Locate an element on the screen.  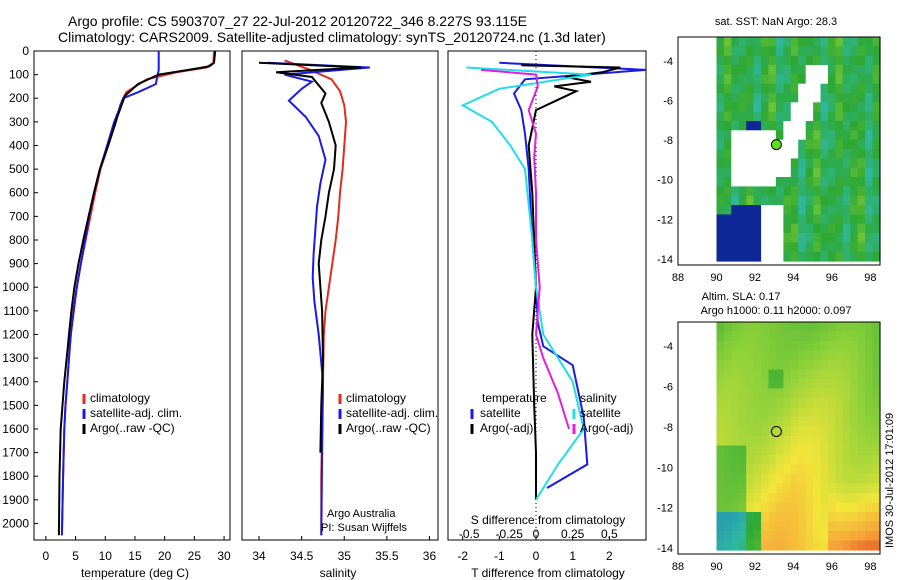
map-x-tick-label: 90 is located at coordinates (716, 567).